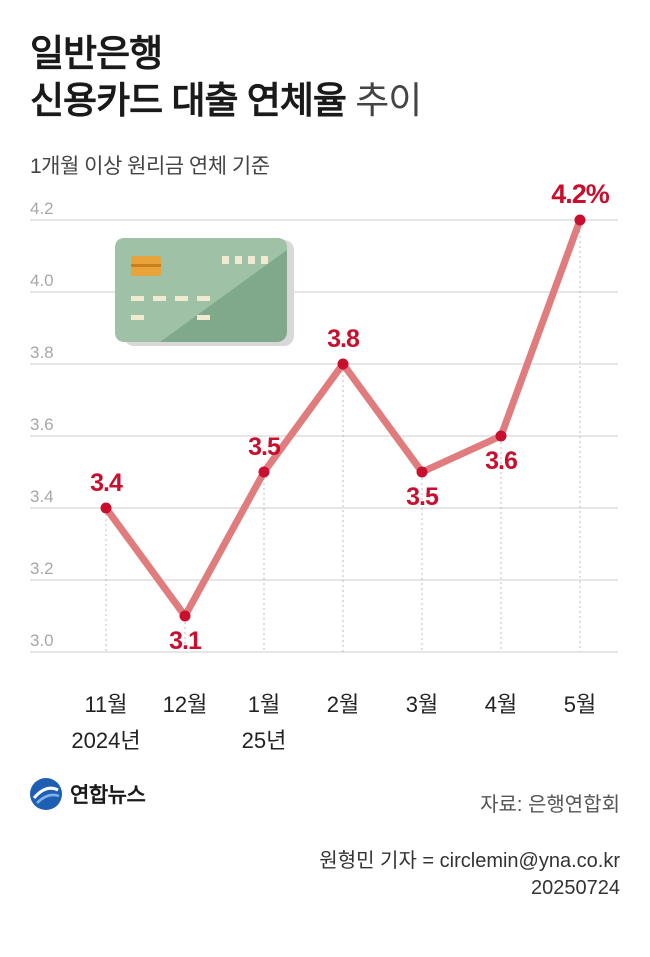 This screenshot has height=957, width=650. I want to click on title-line-1: 일반은행, so click(96, 53).